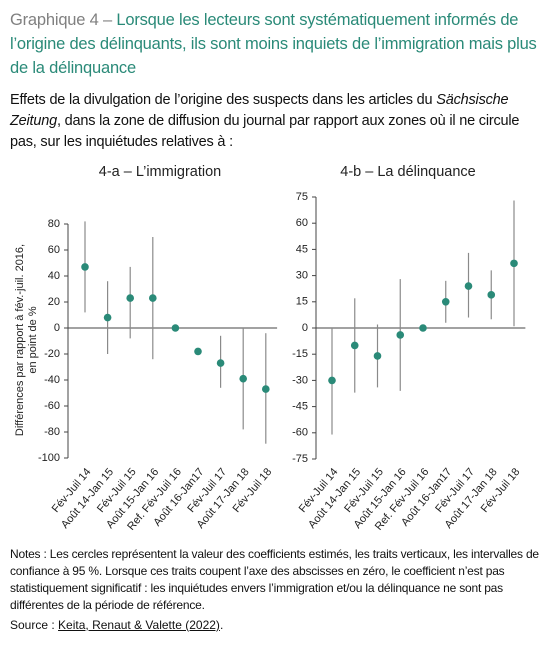 This screenshot has height=655, width=556. What do you see at coordinates (221, 625) in the screenshot?
I see `source-end: .` at bounding box center [221, 625].